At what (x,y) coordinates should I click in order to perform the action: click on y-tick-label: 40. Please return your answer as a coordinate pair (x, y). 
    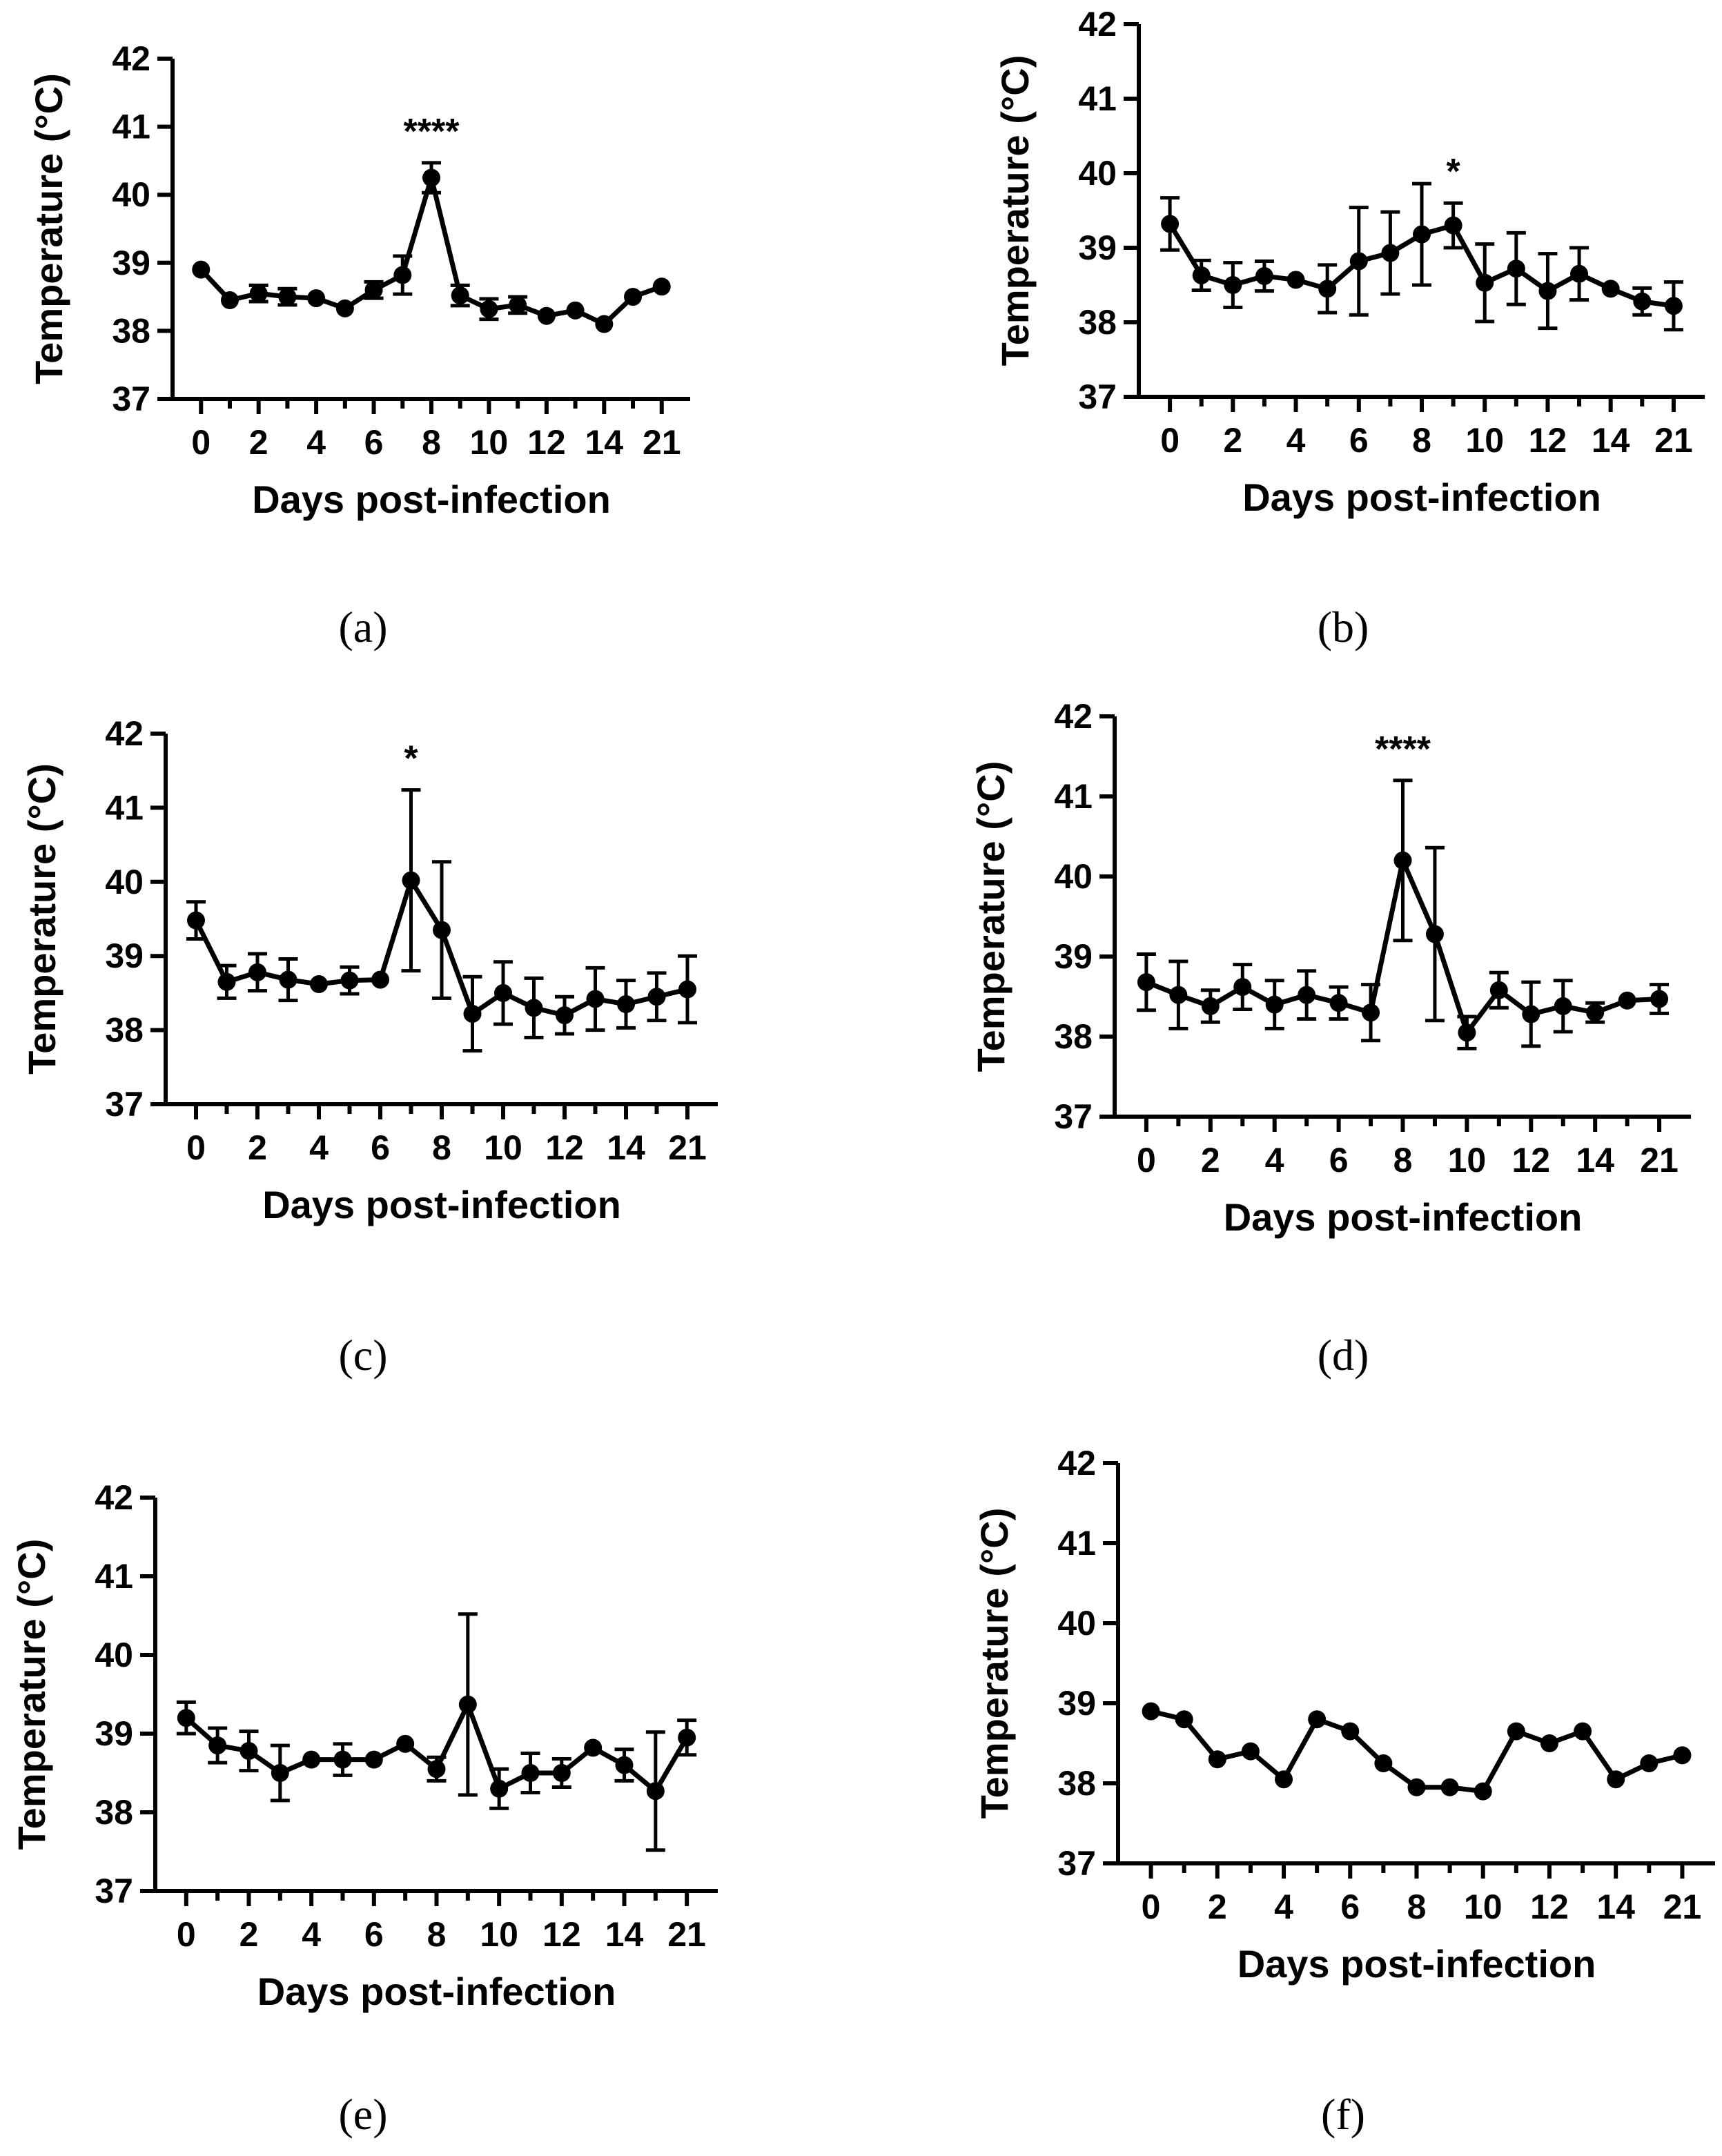
    Looking at the image, I should click on (114, 1655).